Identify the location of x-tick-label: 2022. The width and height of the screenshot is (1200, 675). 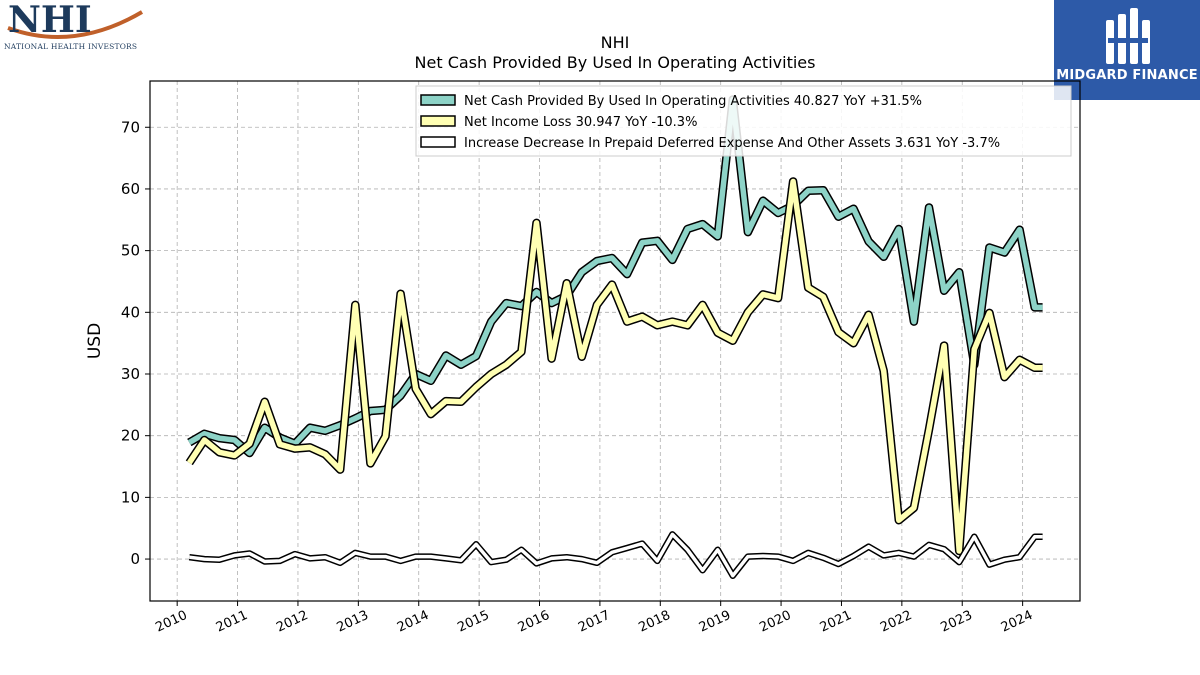
(896, 622).